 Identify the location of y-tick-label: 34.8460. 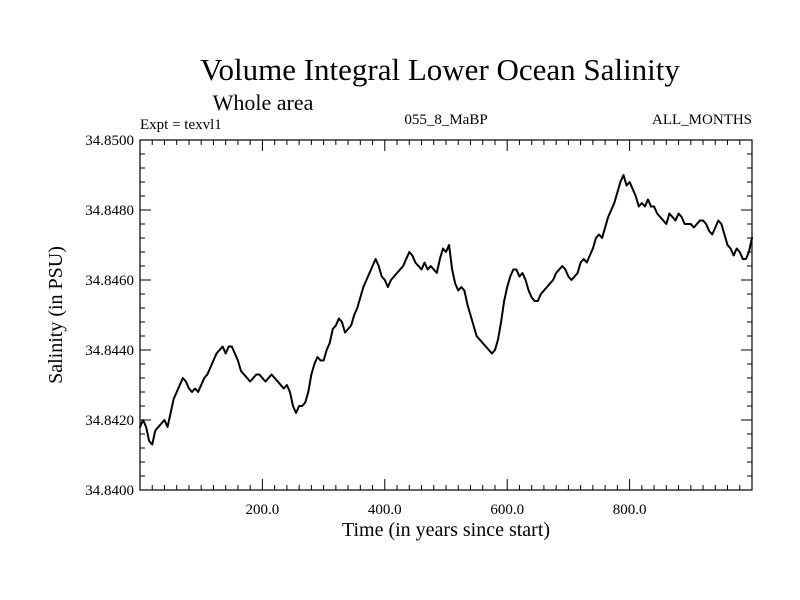
(109, 281).